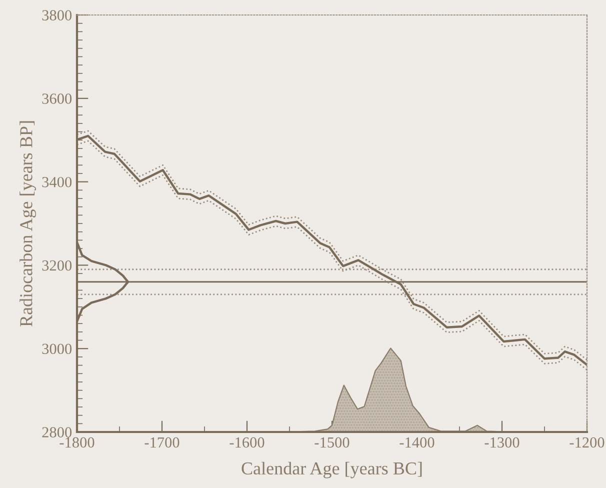  What do you see at coordinates (587, 442) in the screenshot?
I see `x-tick-label: -1200` at bounding box center [587, 442].